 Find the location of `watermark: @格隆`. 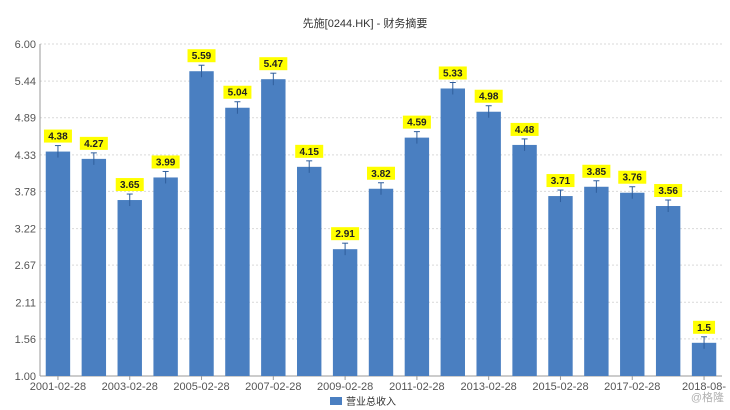

watermark: @格隆 is located at coordinates (707, 397).